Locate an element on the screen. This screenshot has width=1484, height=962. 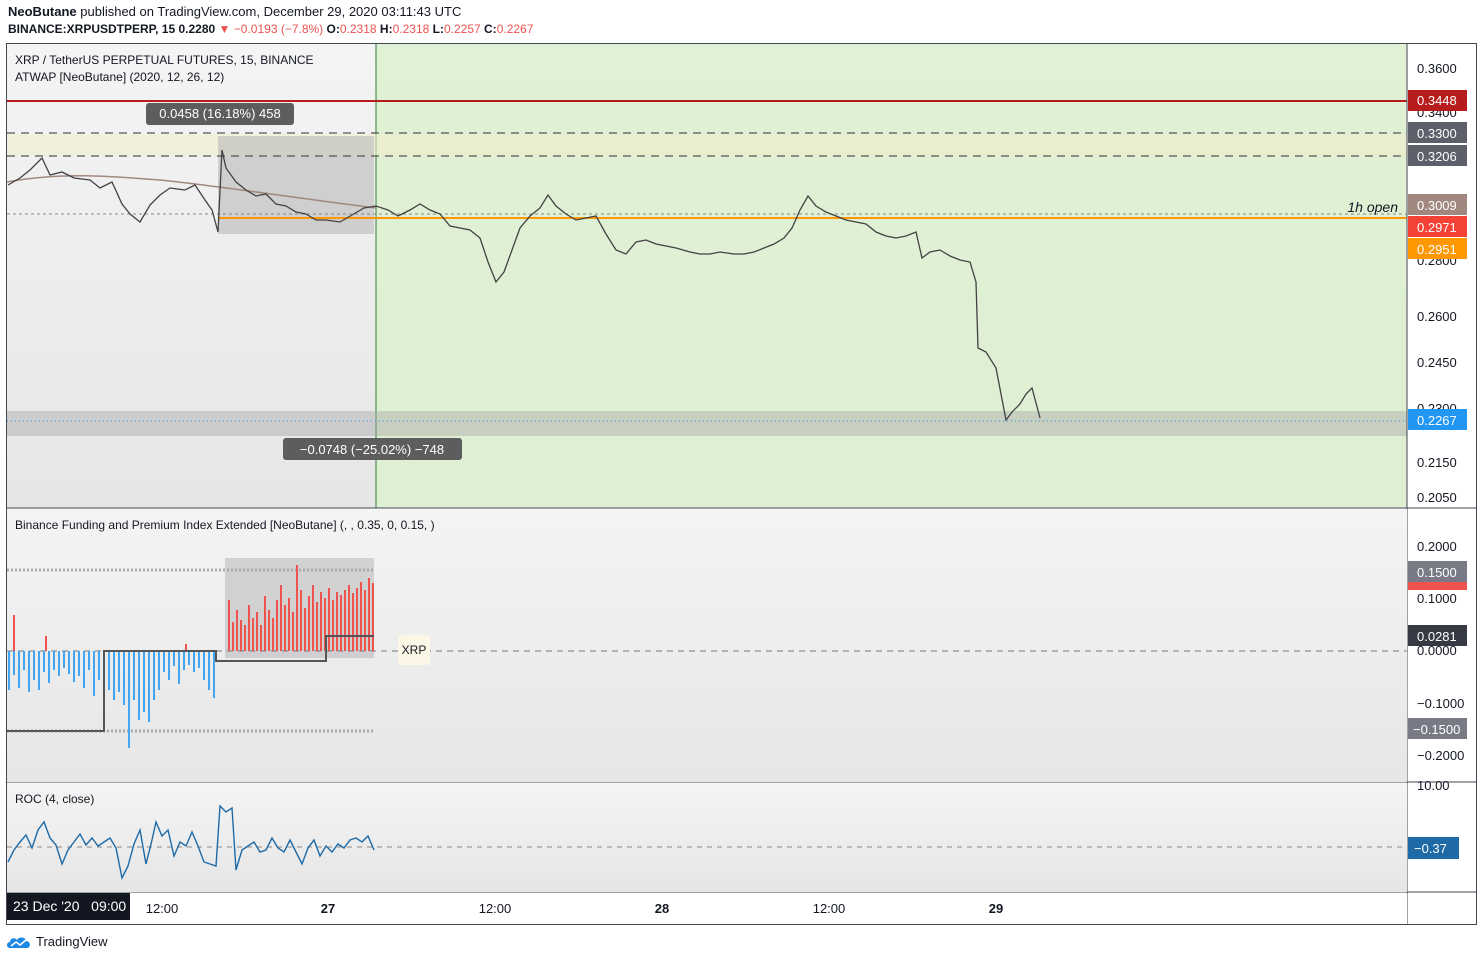
funding-badge: 0.0281 is located at coordinates (1437, 636).